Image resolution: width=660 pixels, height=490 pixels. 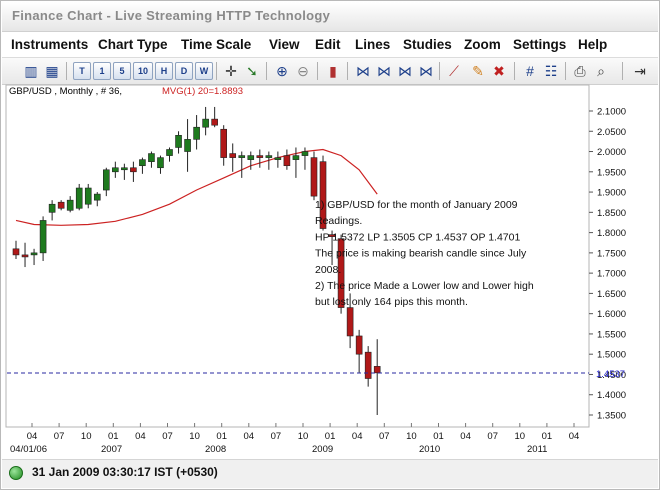 I want to click on pin-icon: ⇥, so click(x=640, y=71).